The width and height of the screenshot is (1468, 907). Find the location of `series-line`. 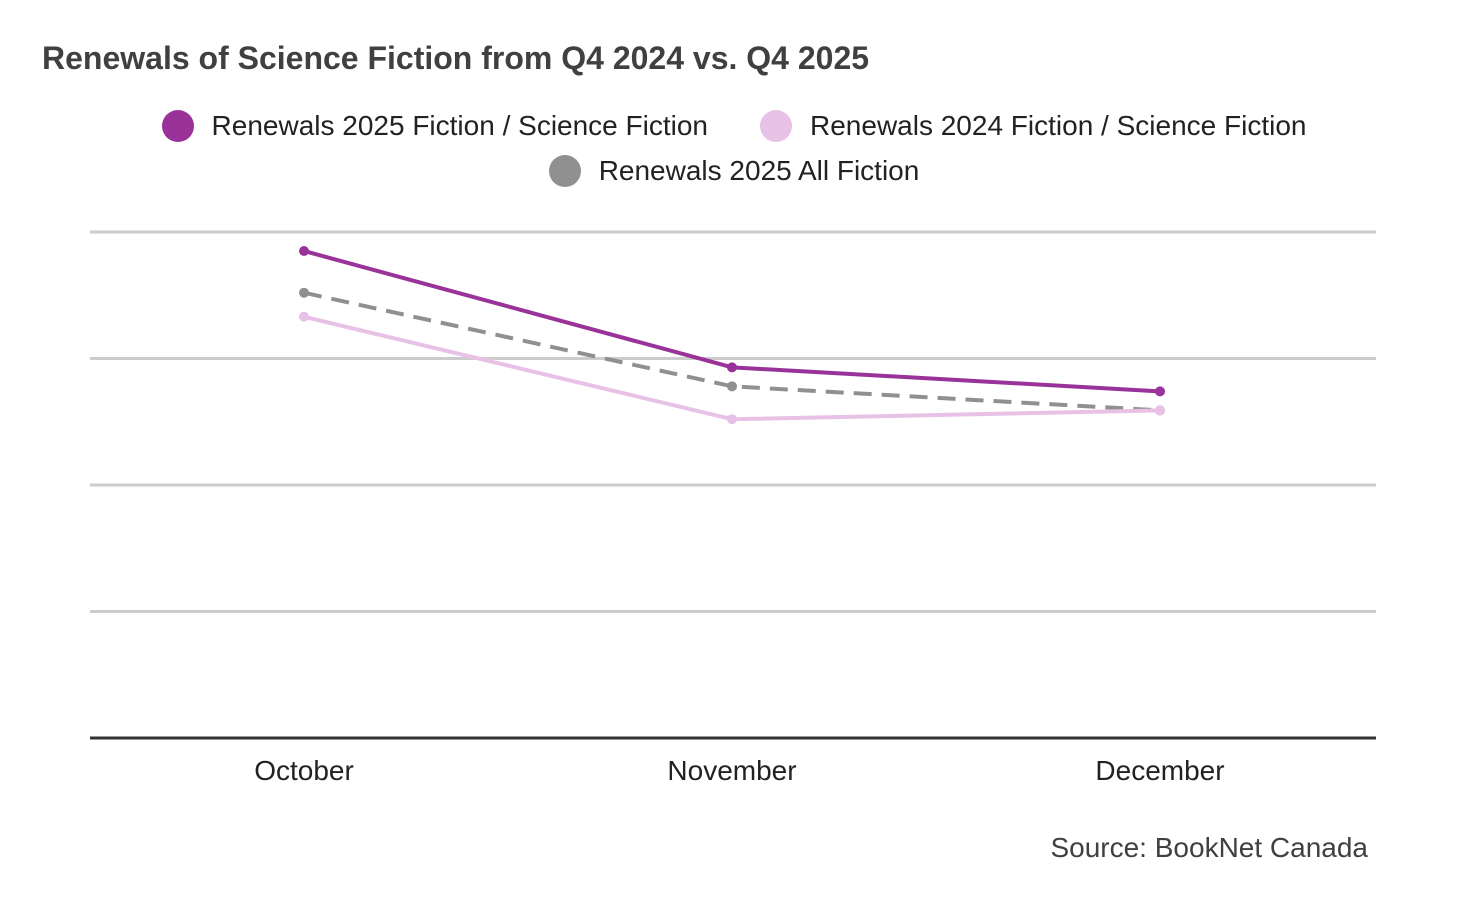

series-line is located at coordinates (732, 351).